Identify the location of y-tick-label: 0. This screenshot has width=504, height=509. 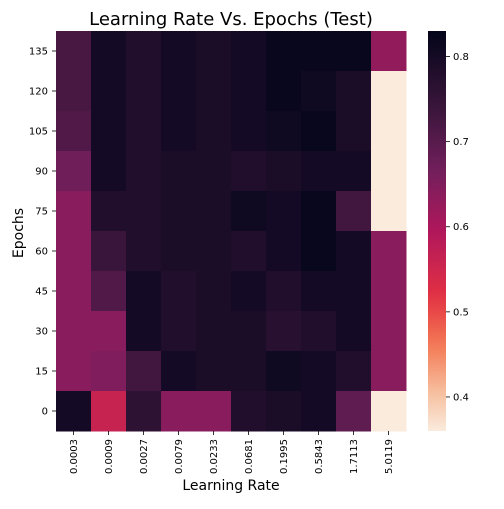
(45, 412).